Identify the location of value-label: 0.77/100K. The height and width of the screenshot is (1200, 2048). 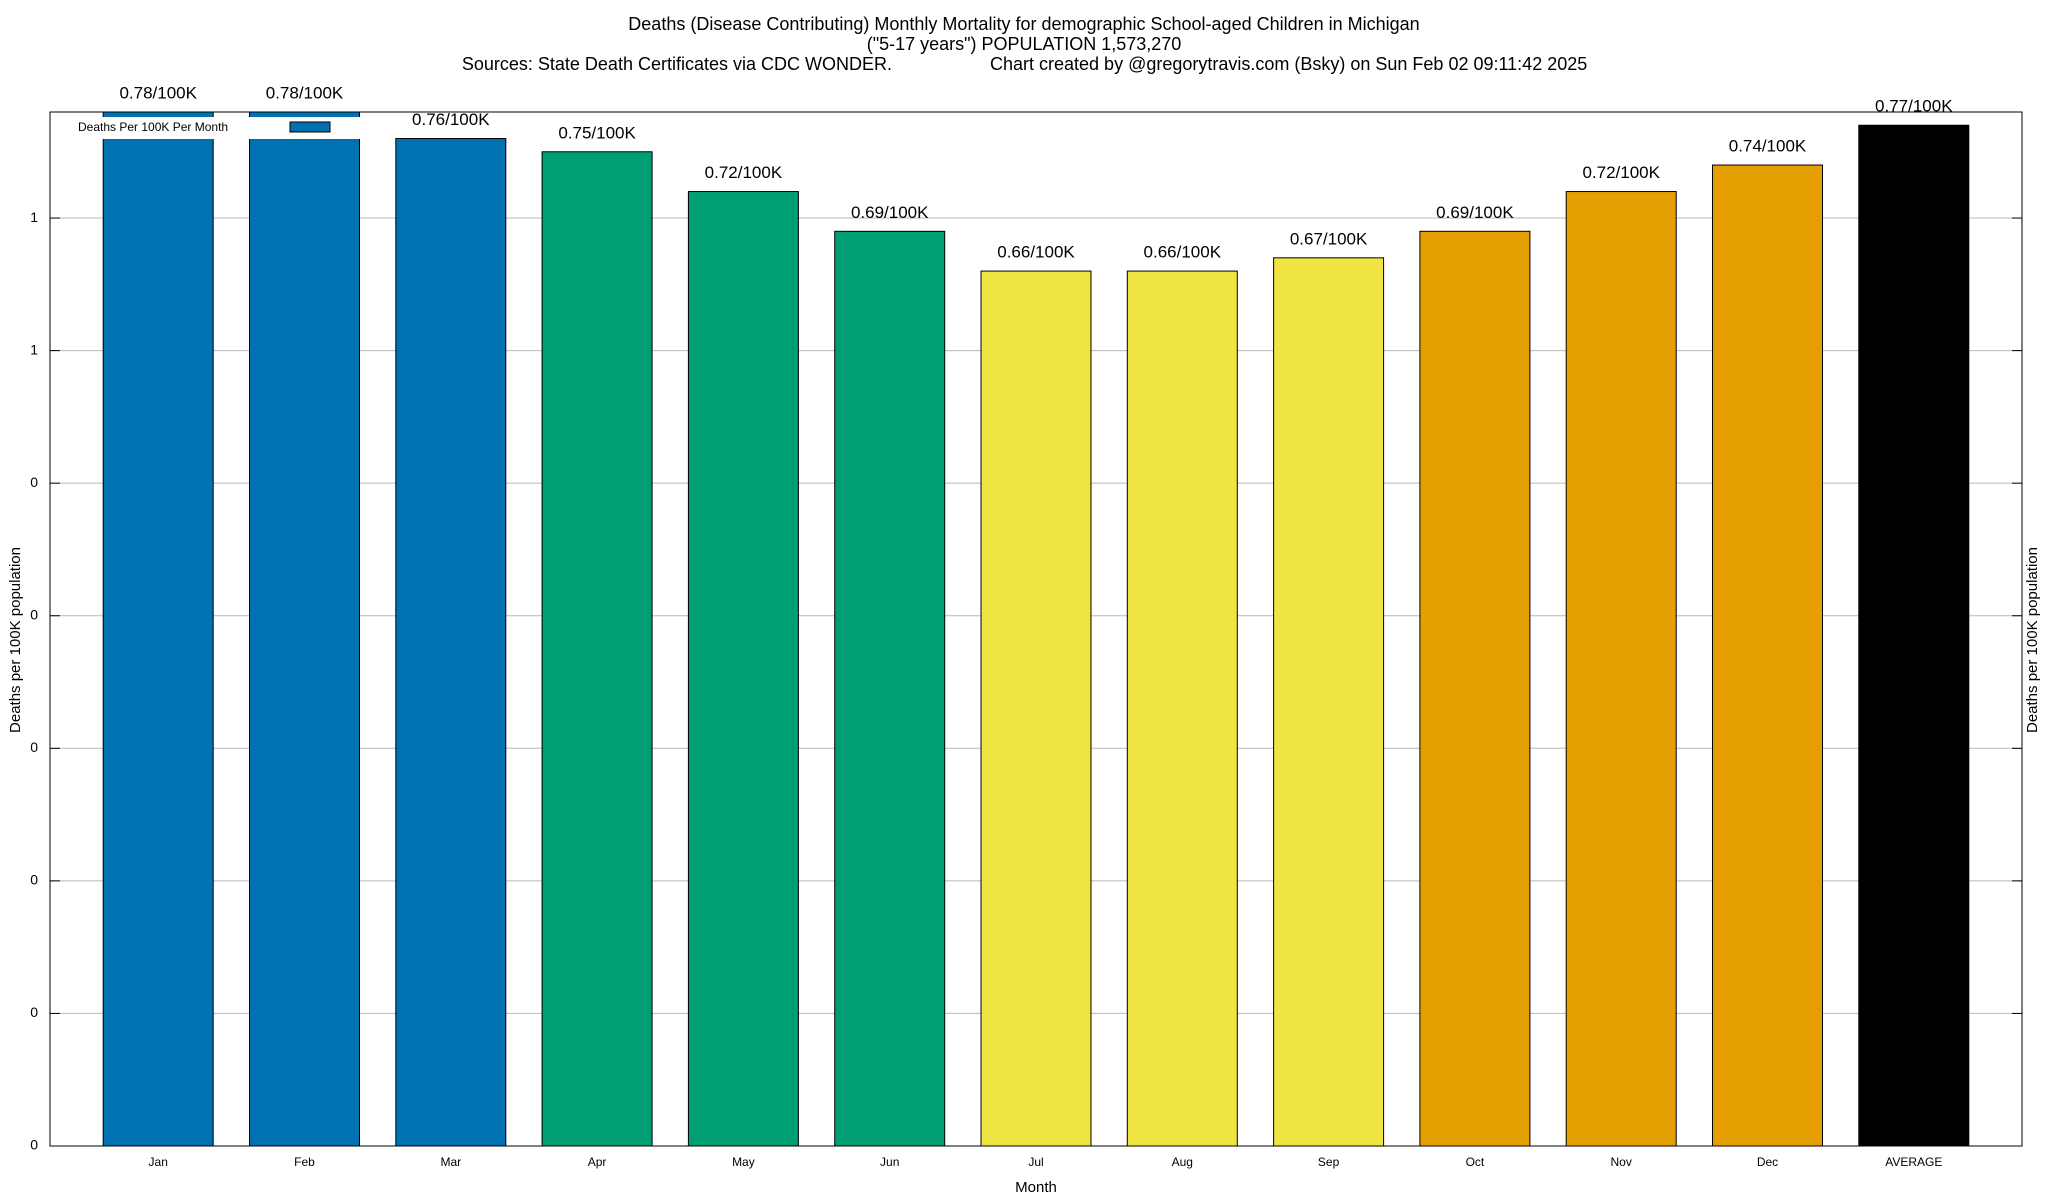
(1914, 106).